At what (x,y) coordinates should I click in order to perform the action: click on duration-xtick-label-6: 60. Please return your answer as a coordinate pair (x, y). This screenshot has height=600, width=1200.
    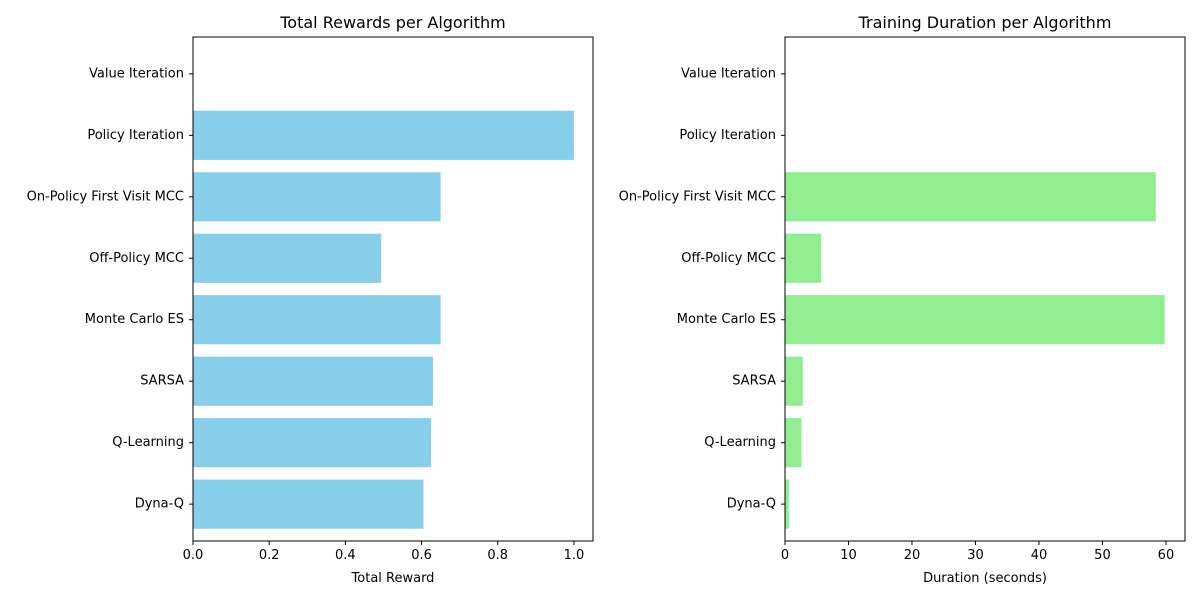
    Looking at the image, I should click on (1166, 555).